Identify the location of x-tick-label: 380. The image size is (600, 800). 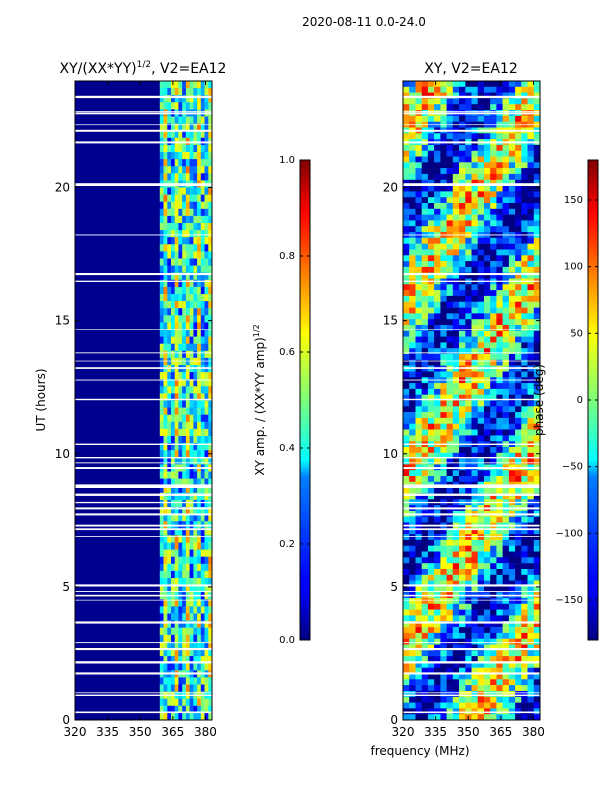
(205, 732).